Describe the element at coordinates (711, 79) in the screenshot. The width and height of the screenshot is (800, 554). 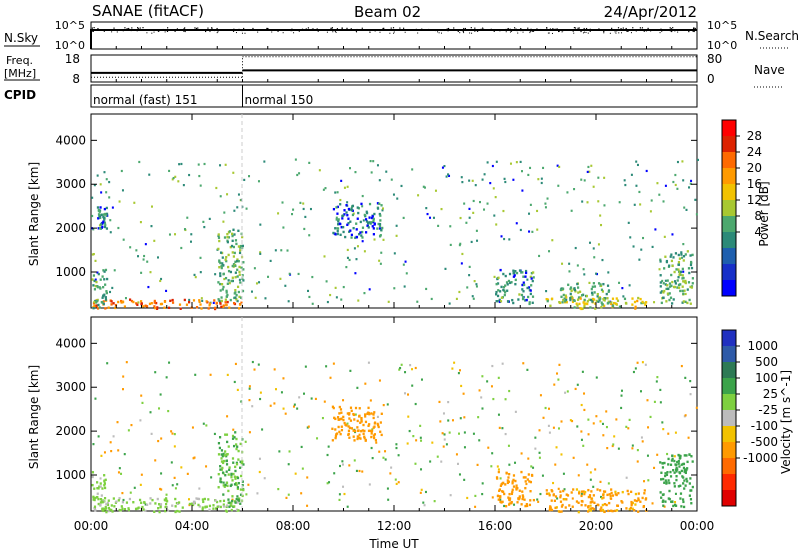
I see `nave-tick-bottom: 0` at that location.